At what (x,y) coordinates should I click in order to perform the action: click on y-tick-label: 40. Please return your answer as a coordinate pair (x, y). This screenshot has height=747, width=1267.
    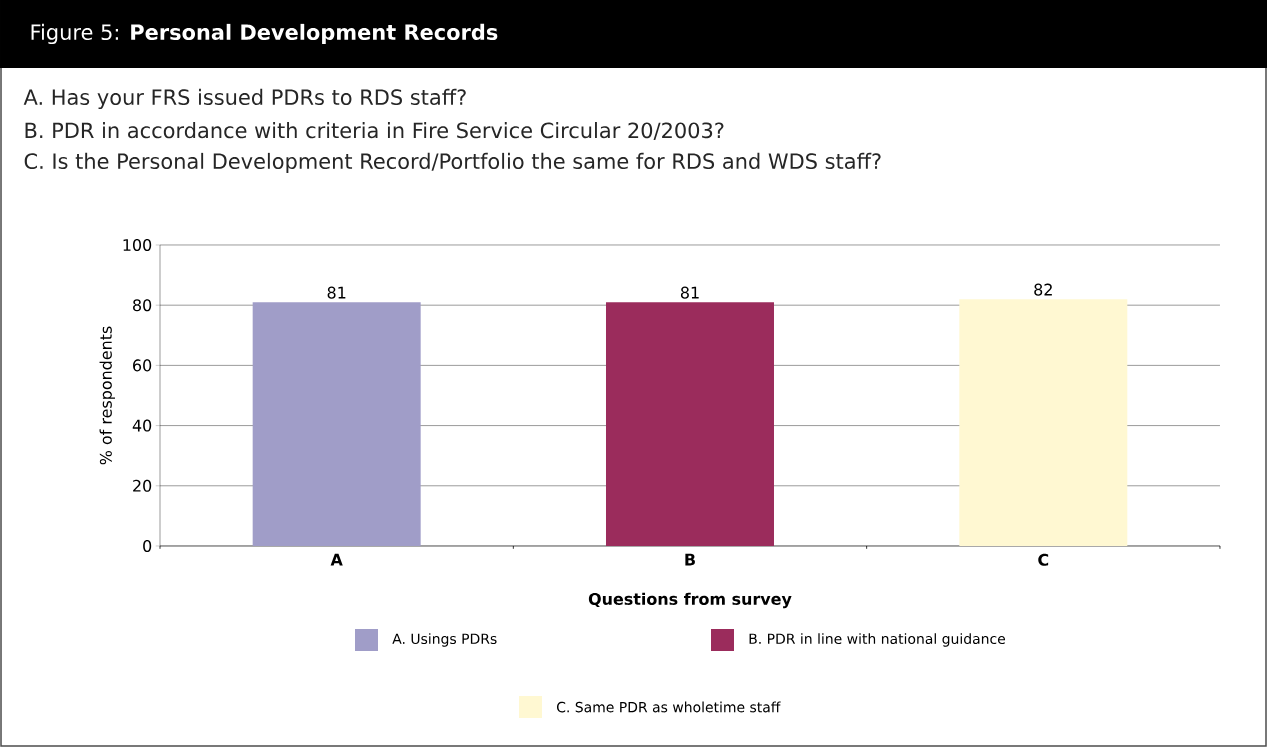
    Looking at the image, I should click on (142, 425).